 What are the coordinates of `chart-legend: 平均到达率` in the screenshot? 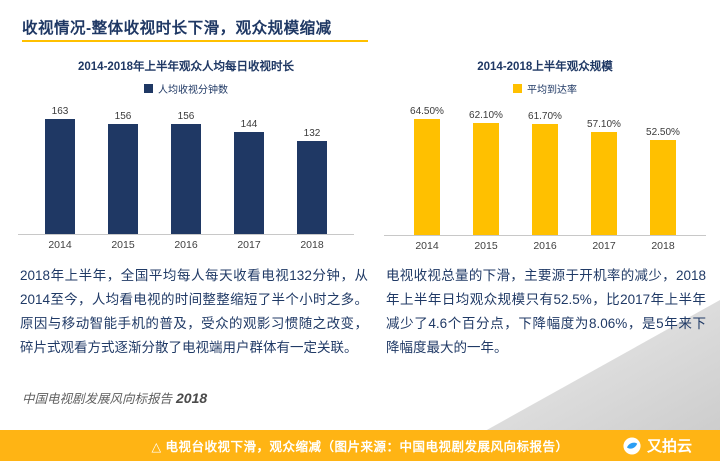 It's located at (545, 88).